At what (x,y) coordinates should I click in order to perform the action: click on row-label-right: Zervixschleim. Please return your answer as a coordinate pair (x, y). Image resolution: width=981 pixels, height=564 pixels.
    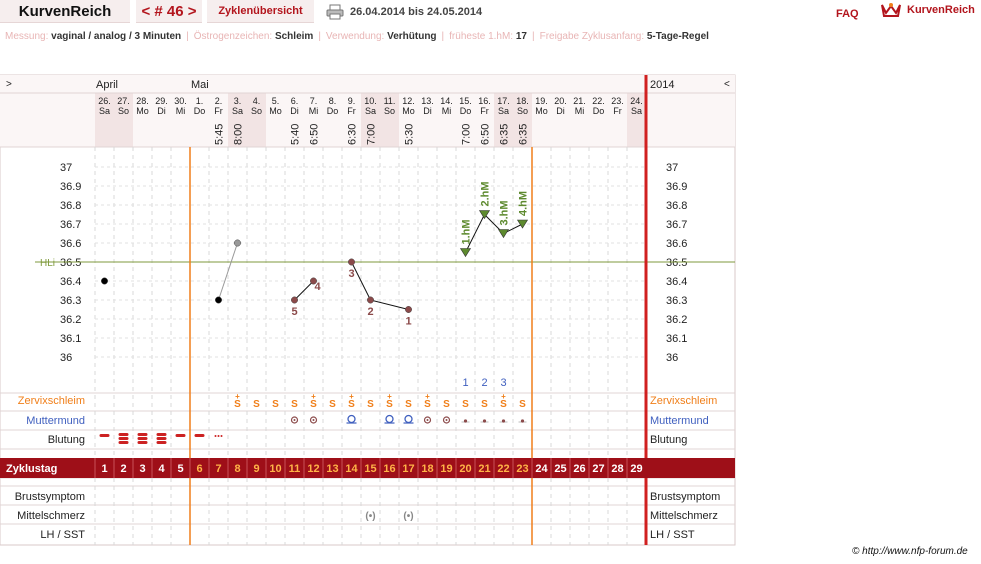
    Looking at the image, I should click on (683, 401).